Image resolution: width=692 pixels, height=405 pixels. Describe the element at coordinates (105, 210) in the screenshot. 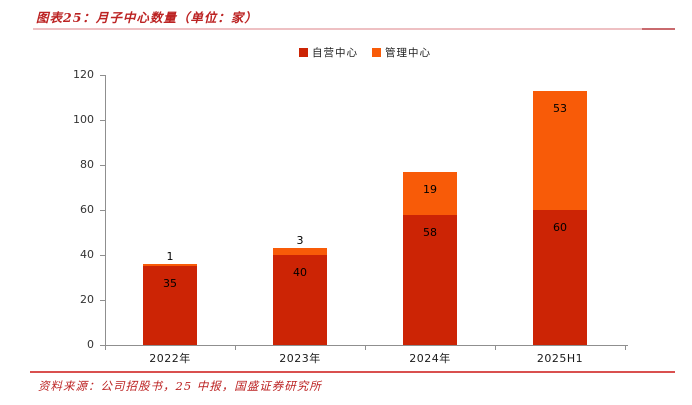

I see `y-axis-line` at that location.